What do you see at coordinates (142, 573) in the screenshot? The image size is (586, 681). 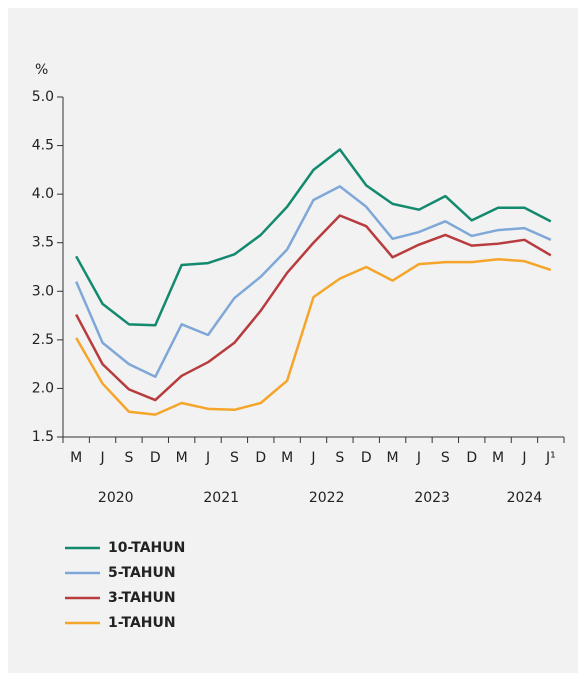 I see `legend-label: 5-TAHUN` at bounding box center [142, 573].